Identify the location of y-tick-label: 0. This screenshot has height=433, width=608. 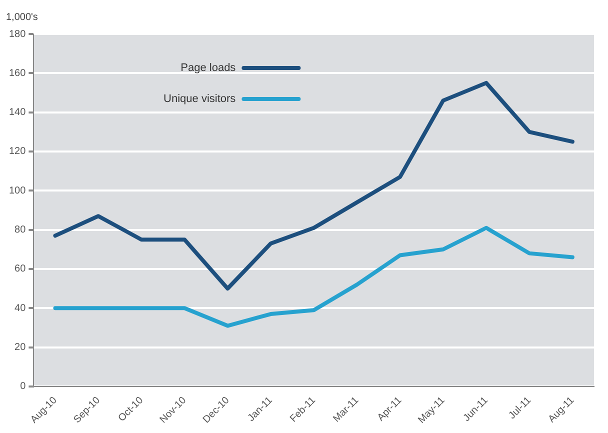
(23, 386).